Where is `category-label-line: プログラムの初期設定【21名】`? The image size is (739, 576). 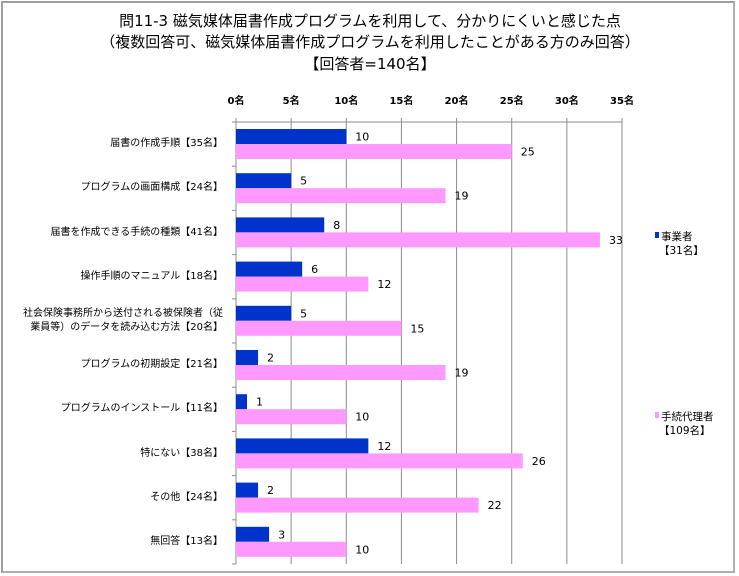
category-label-line: プログラムの初期設定【21名】 is located at coordinates (151, 365).